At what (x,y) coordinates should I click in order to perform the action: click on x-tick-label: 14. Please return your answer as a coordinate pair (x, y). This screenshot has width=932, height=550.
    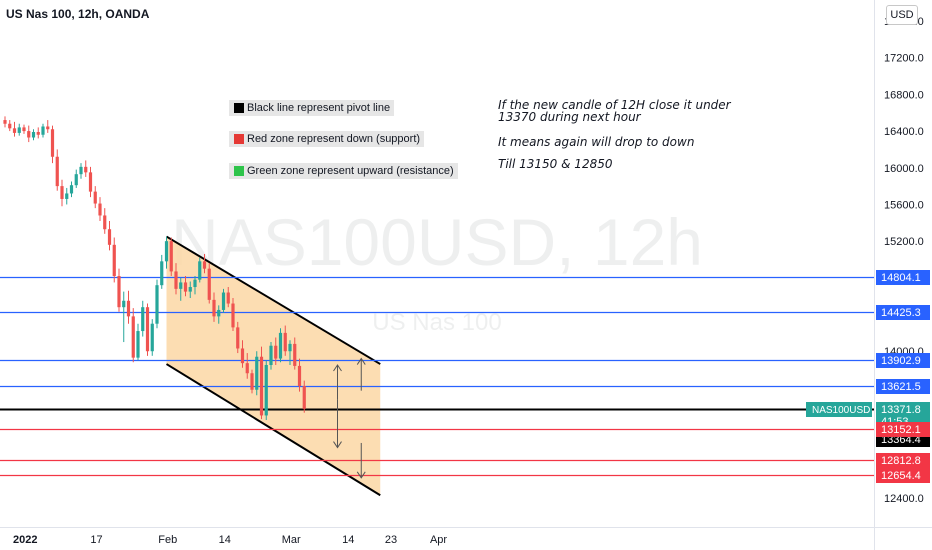
    Looking at the image, I should click on (225, 540).